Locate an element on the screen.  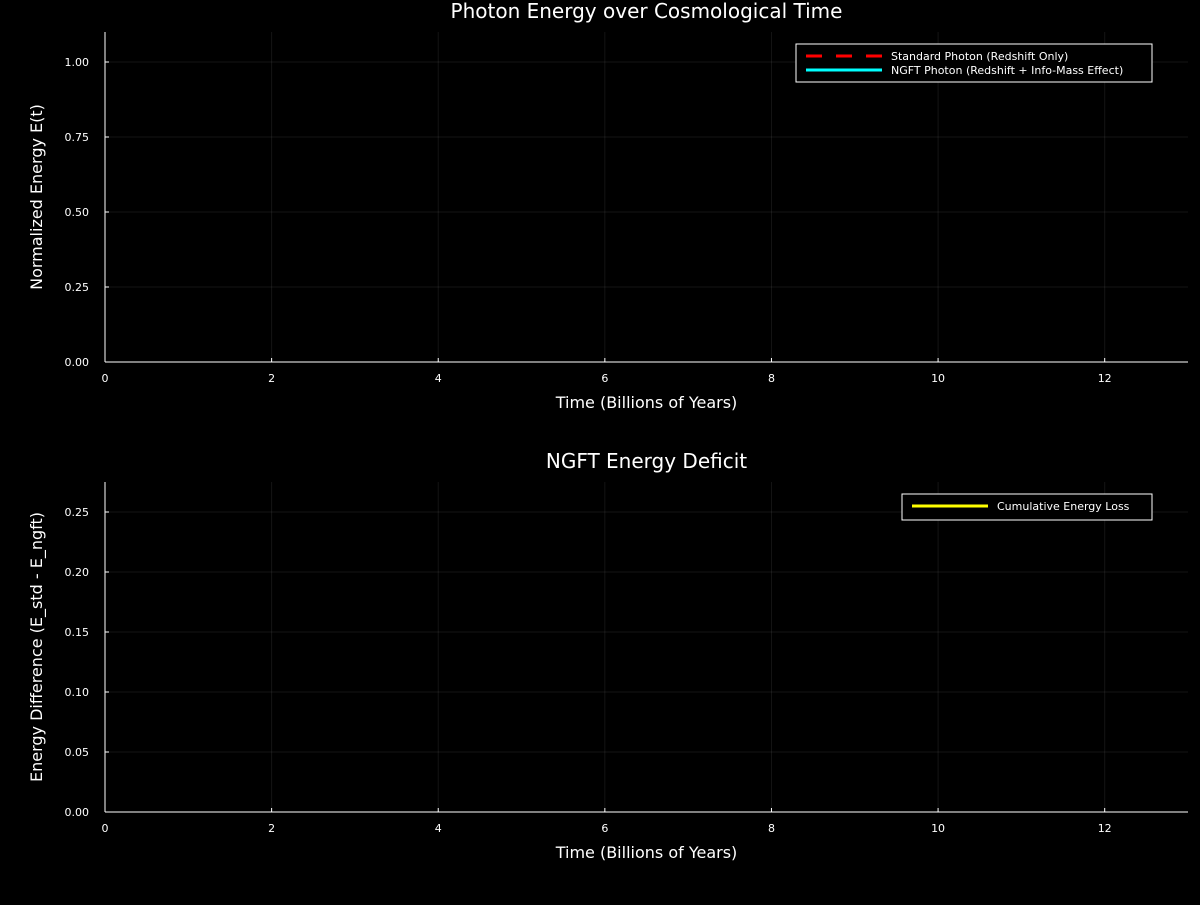
y-tick-label: 1.00 is located at coordinates (77, 62).